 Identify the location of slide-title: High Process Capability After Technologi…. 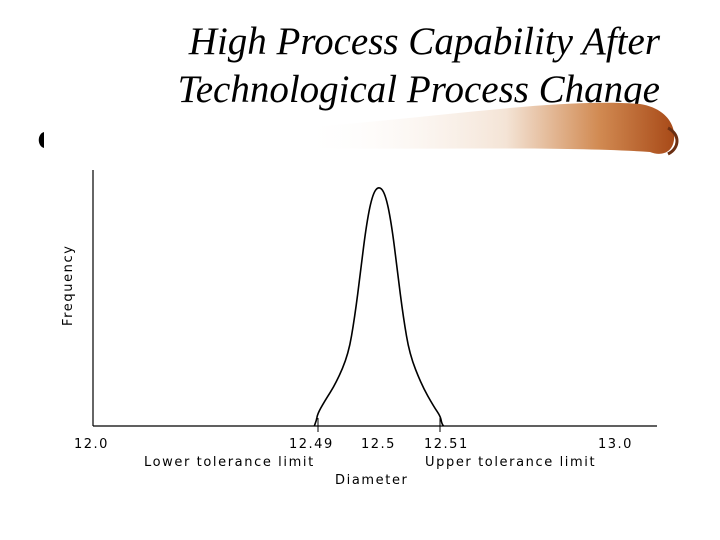
(360, 66).